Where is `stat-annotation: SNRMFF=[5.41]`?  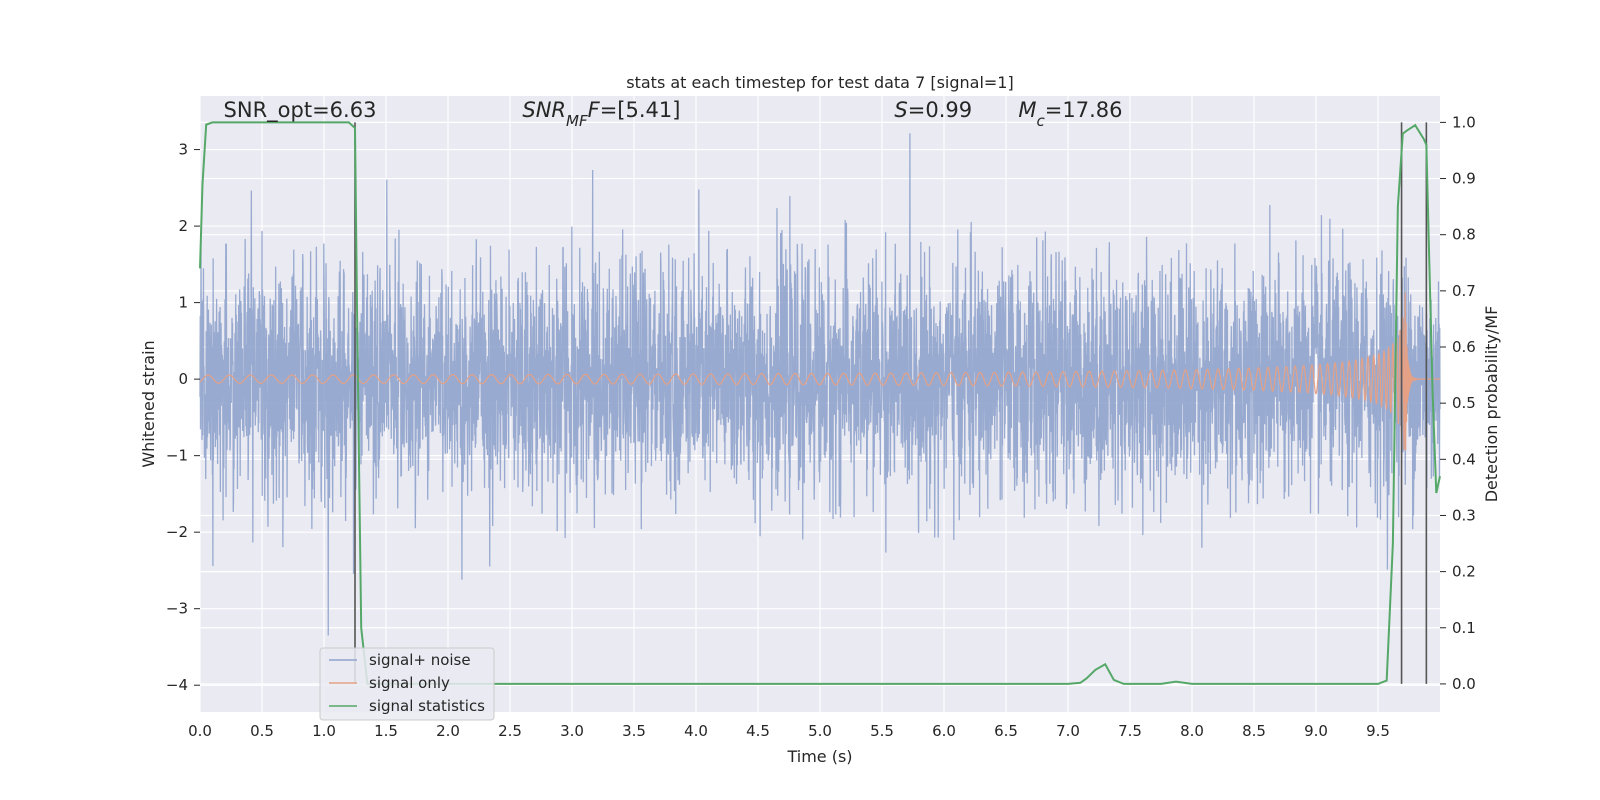 stat-annotation: SNRMFF=[5.41] is located at coordinates (601, 114).